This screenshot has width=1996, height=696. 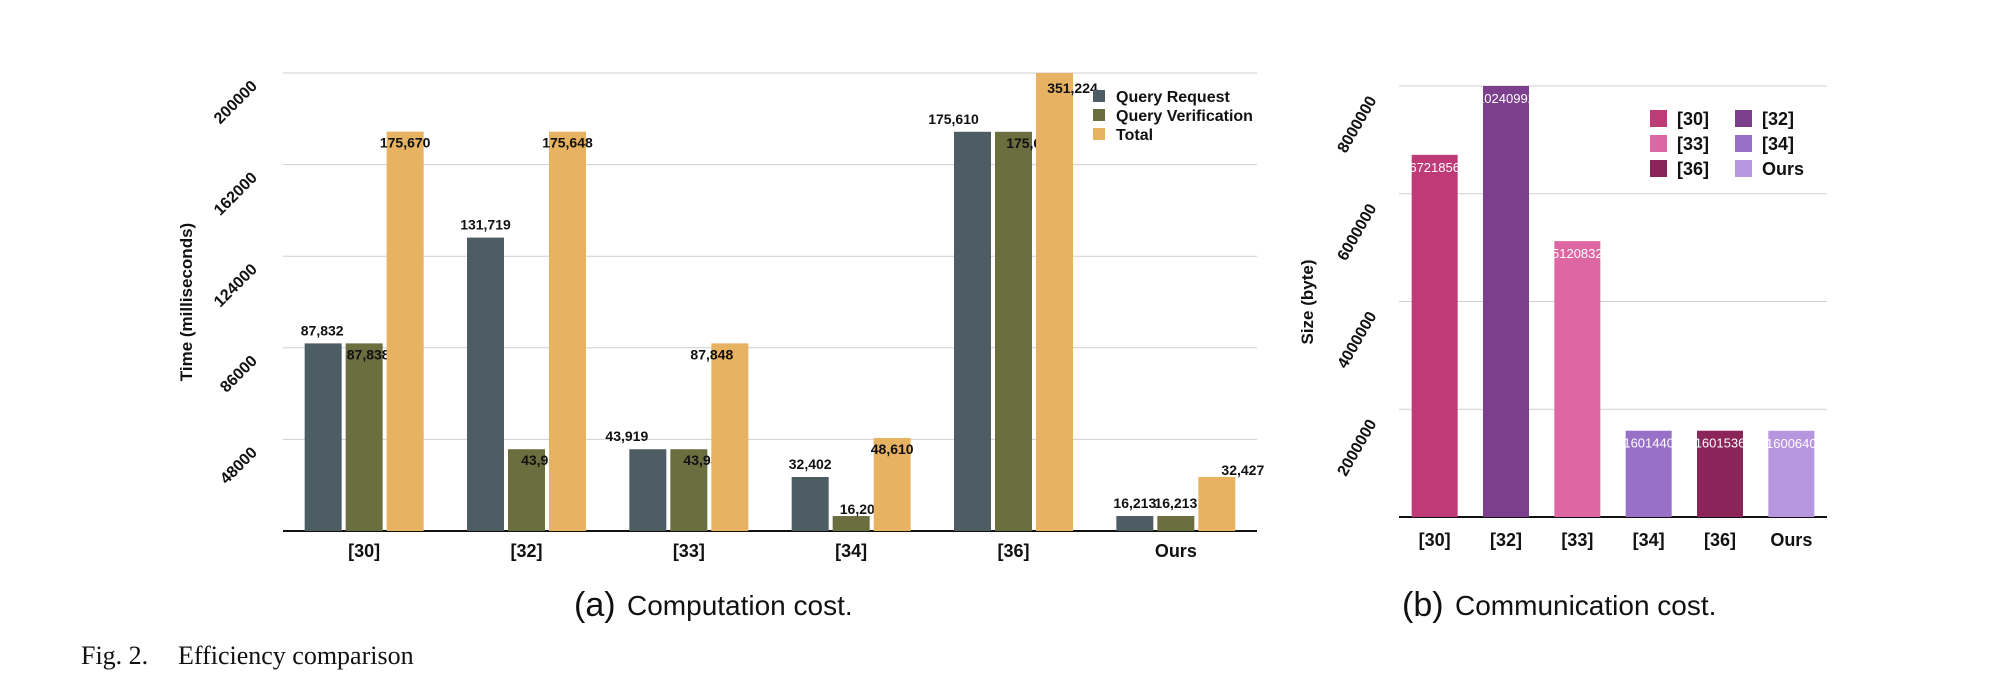 What do you see at coordinates (1783, 169) in the screenshot?
I see `legend-label: Ours` at bounding box center [1783, 169].